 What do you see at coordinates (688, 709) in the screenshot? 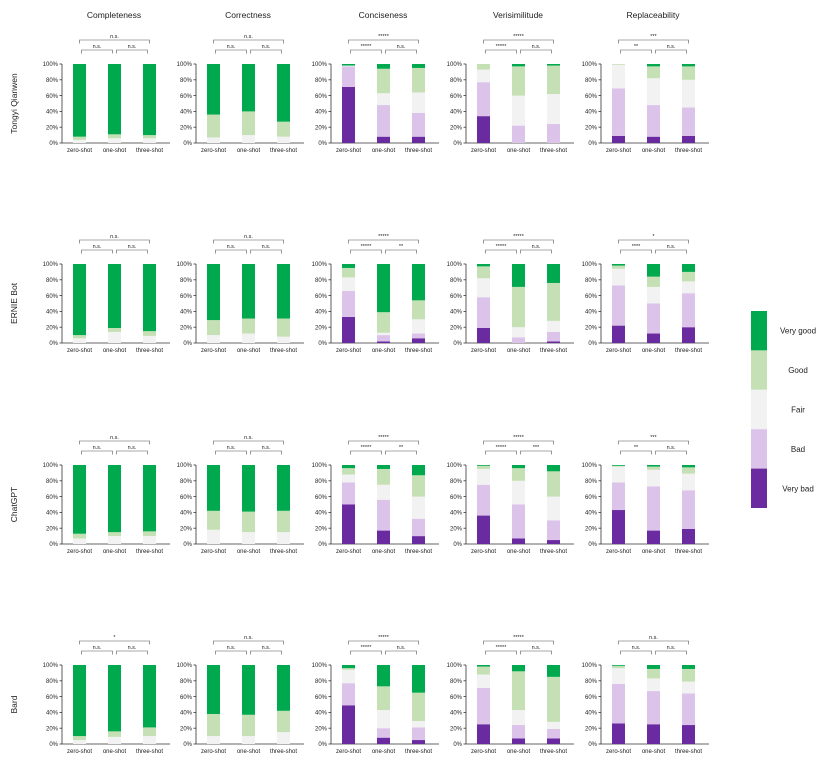
I see `panel-bard-replaceability-bar-three-shot-bad` at bounding box center [688, 709].